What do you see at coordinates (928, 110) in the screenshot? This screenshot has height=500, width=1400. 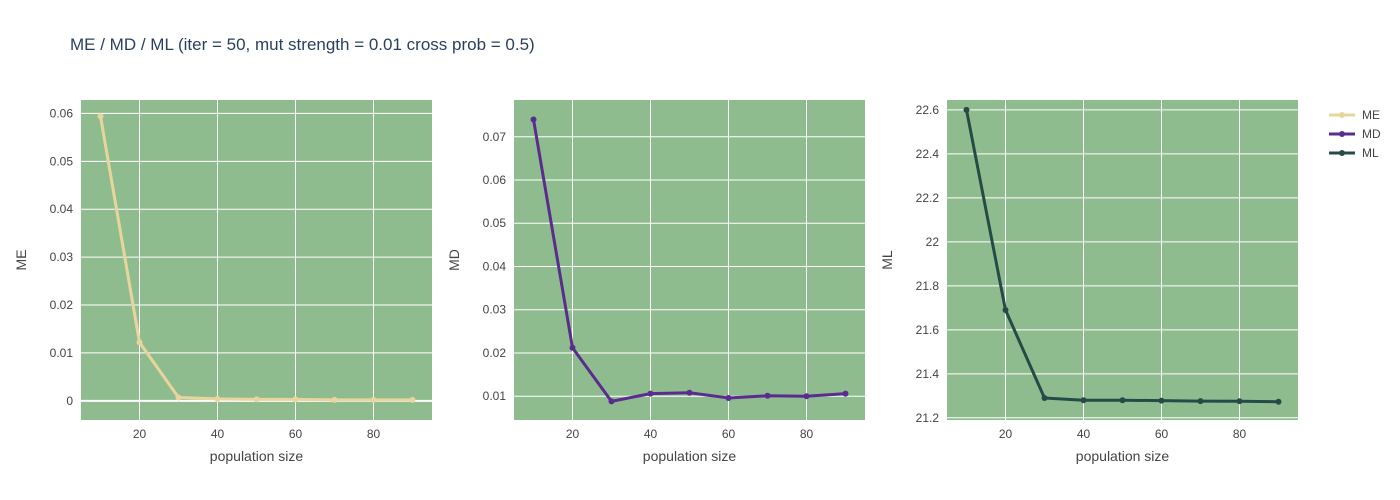 I see `y-tick-label: 22.6` at bounding box center [928, 110].